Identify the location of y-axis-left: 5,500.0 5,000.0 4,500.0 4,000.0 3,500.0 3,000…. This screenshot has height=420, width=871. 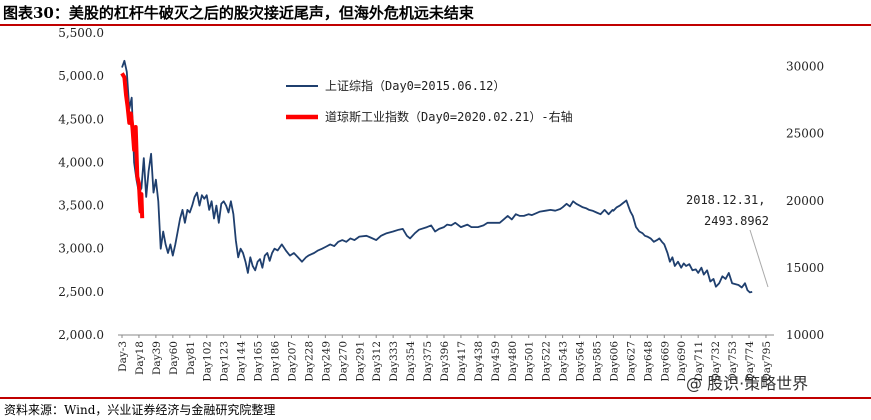
(81, 184).